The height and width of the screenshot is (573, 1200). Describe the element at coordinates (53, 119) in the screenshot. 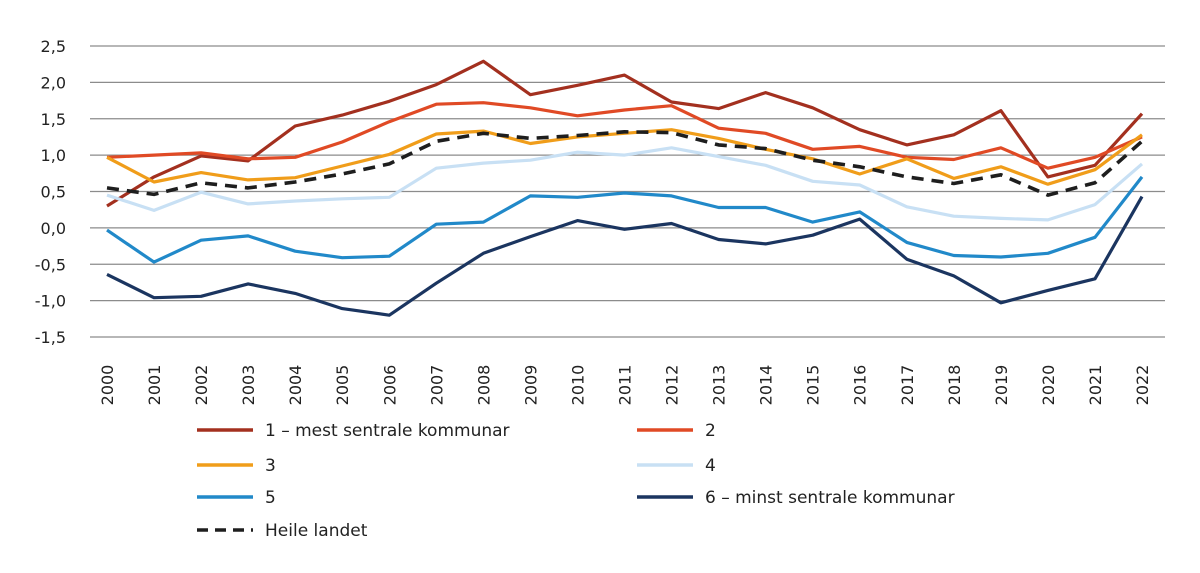

I see `y-tick-label: 1,5` at that location.